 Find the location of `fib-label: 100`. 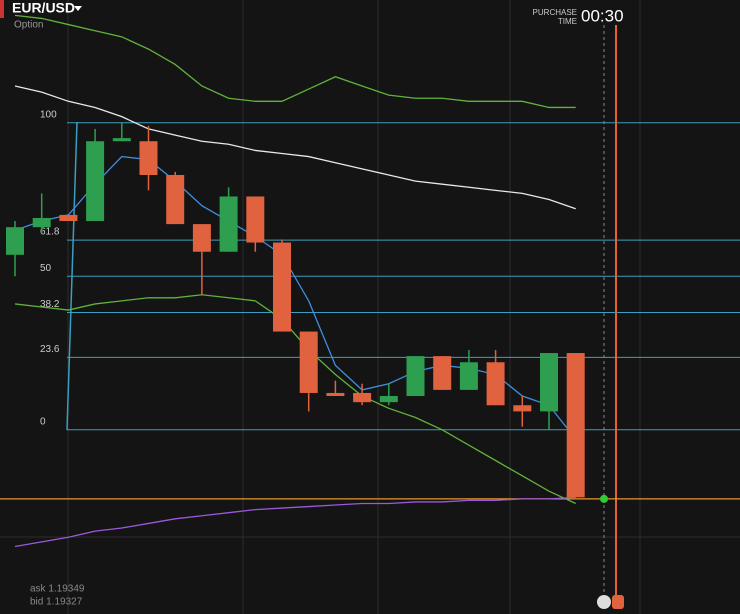

fib-label: 100 is located at coordinates (48, 114).